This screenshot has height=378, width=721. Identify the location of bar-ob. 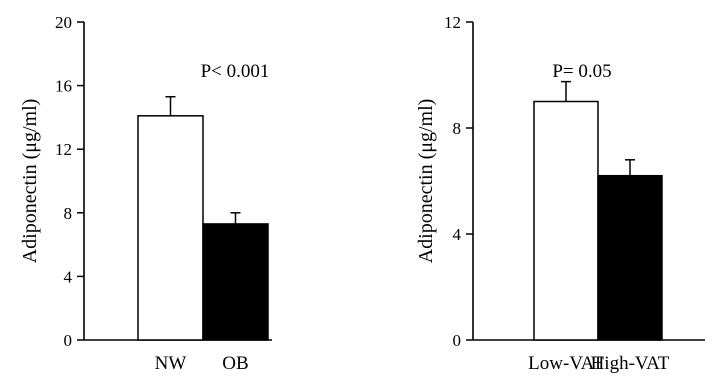
(235, 282).